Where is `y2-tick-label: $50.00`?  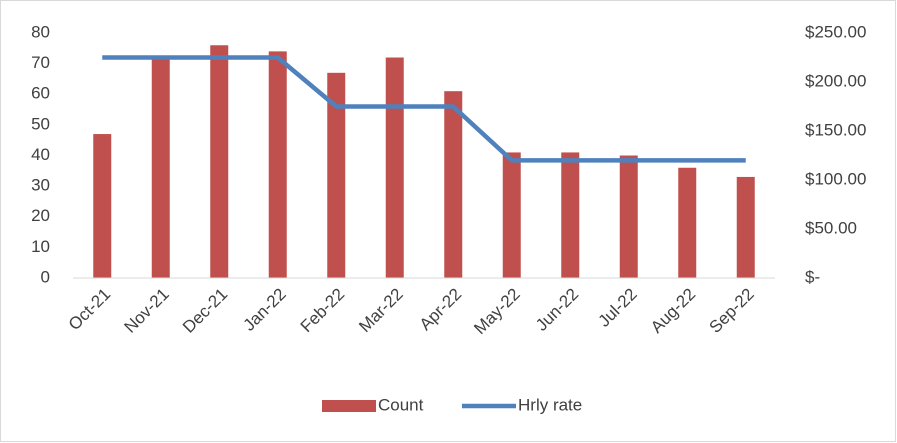
y2-tick-label: $50.00 is located at coordinates (831, 227).